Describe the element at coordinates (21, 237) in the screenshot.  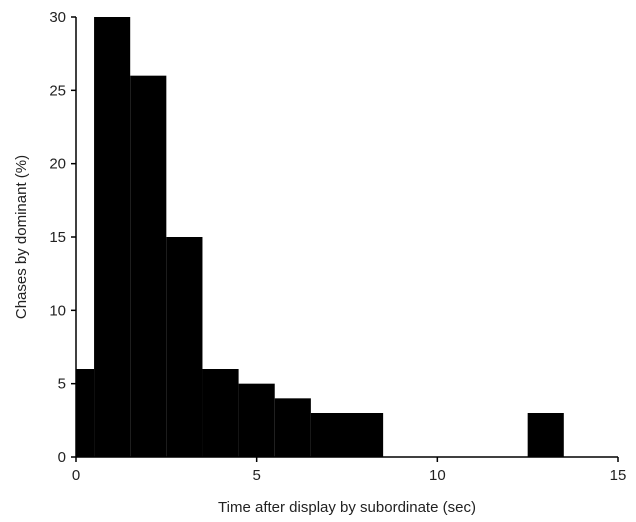
I see `y-axis-title: Chases by dominant (%)` at that location.